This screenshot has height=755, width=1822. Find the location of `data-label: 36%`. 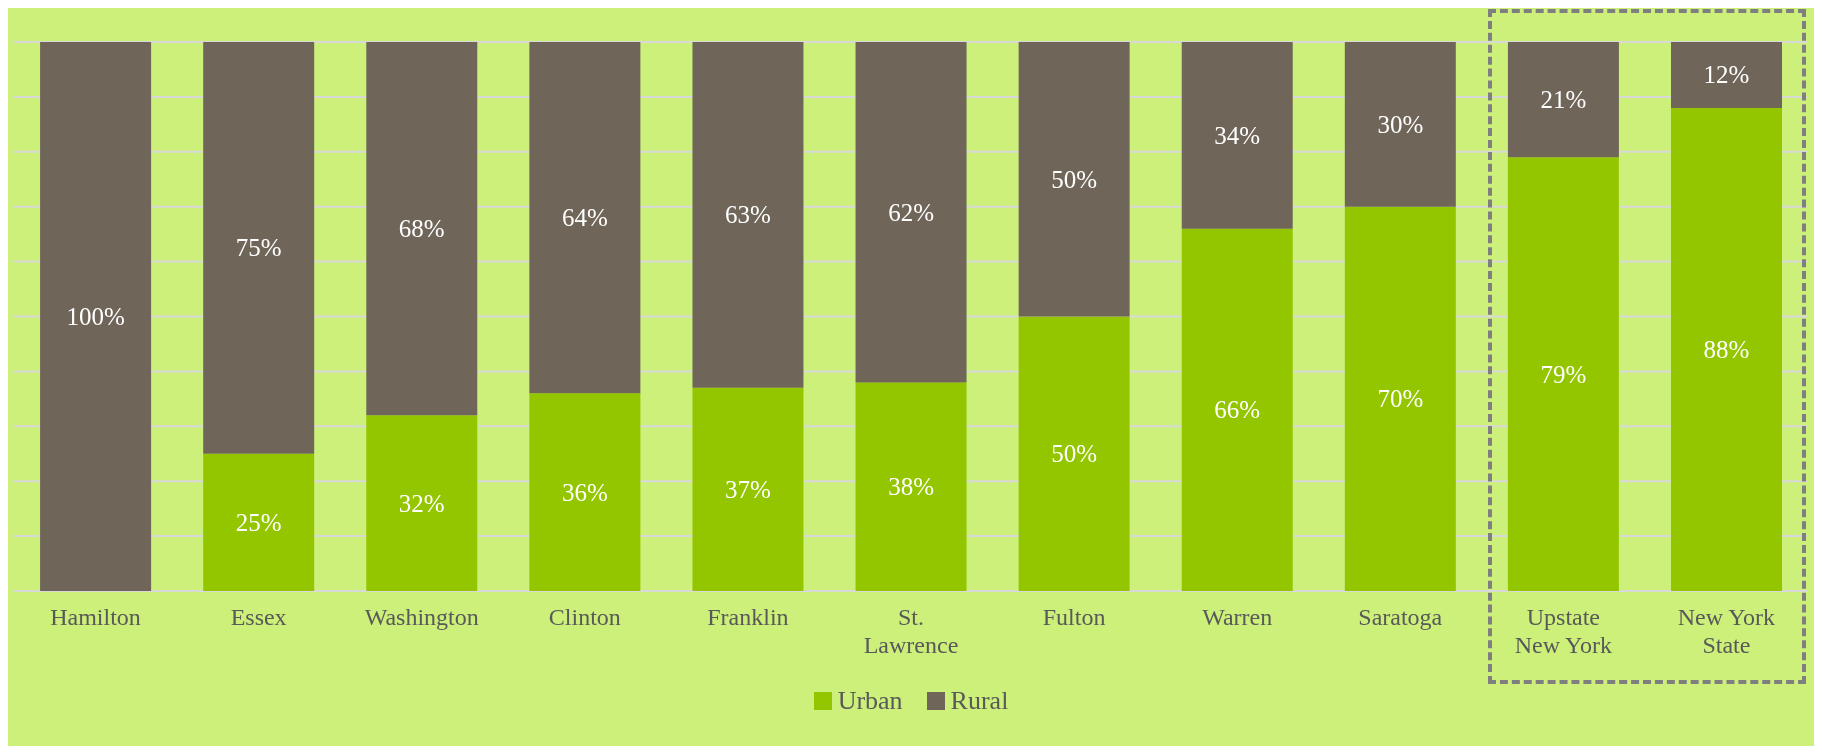

data-label: 36% is located at coordinates (584, 492).